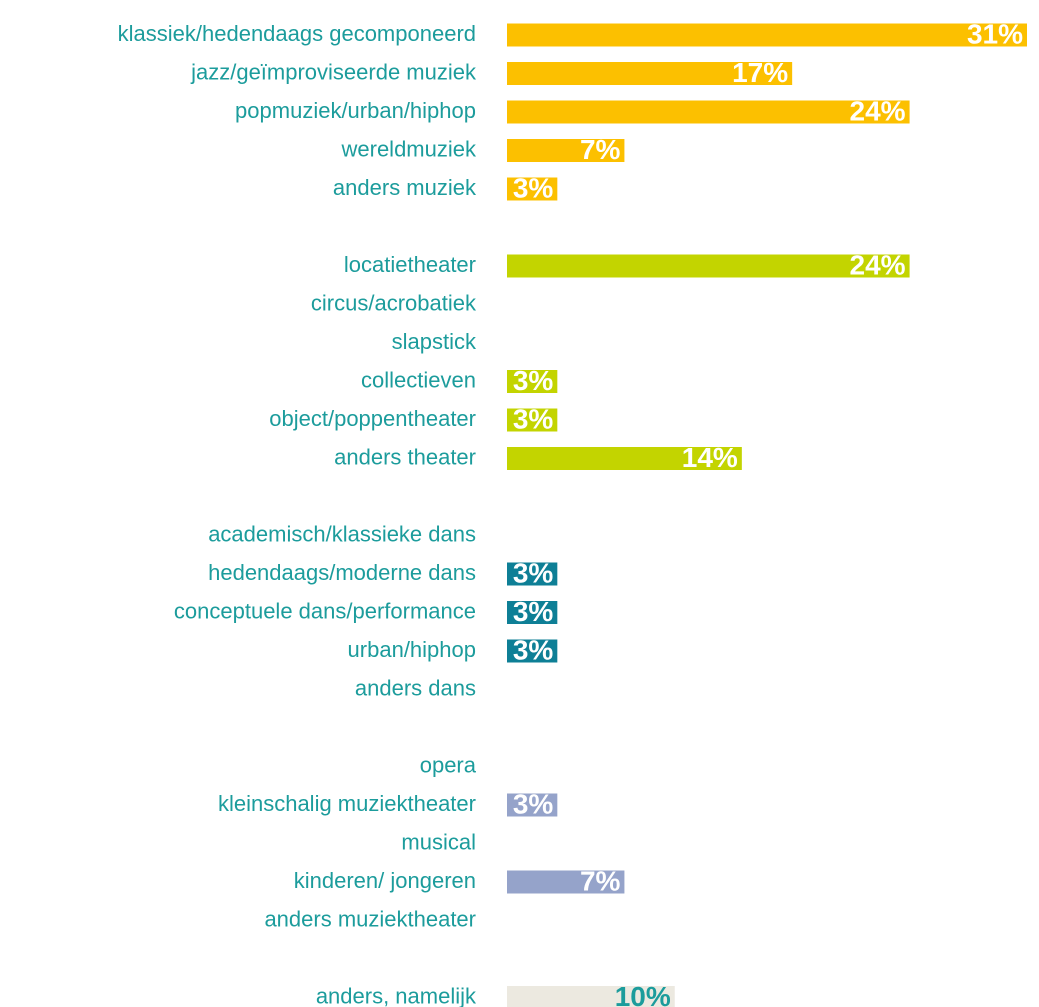 The image size is (1039, 1007). Describe the element at coordinates (995, 33) in the screenshot. I see `value-label: 31%` at that location.